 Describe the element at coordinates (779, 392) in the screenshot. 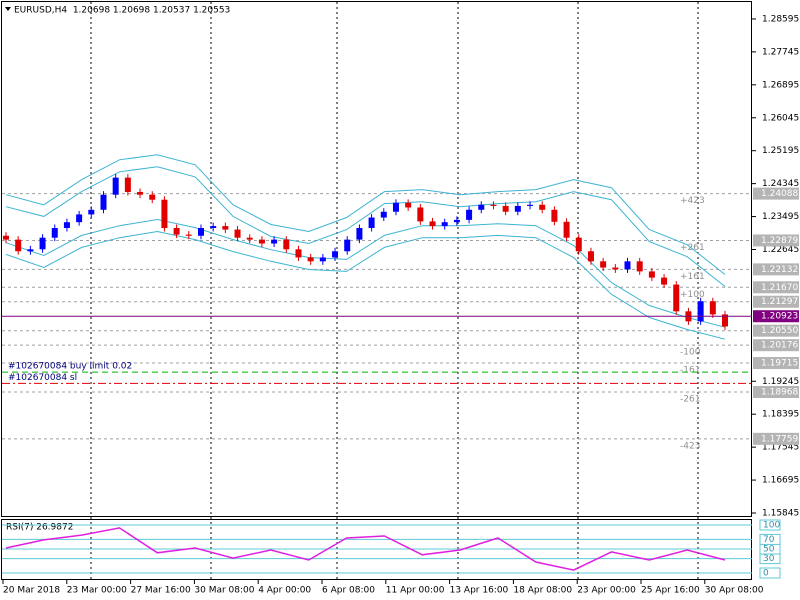

I see `level-label: 1.18968` at that location.